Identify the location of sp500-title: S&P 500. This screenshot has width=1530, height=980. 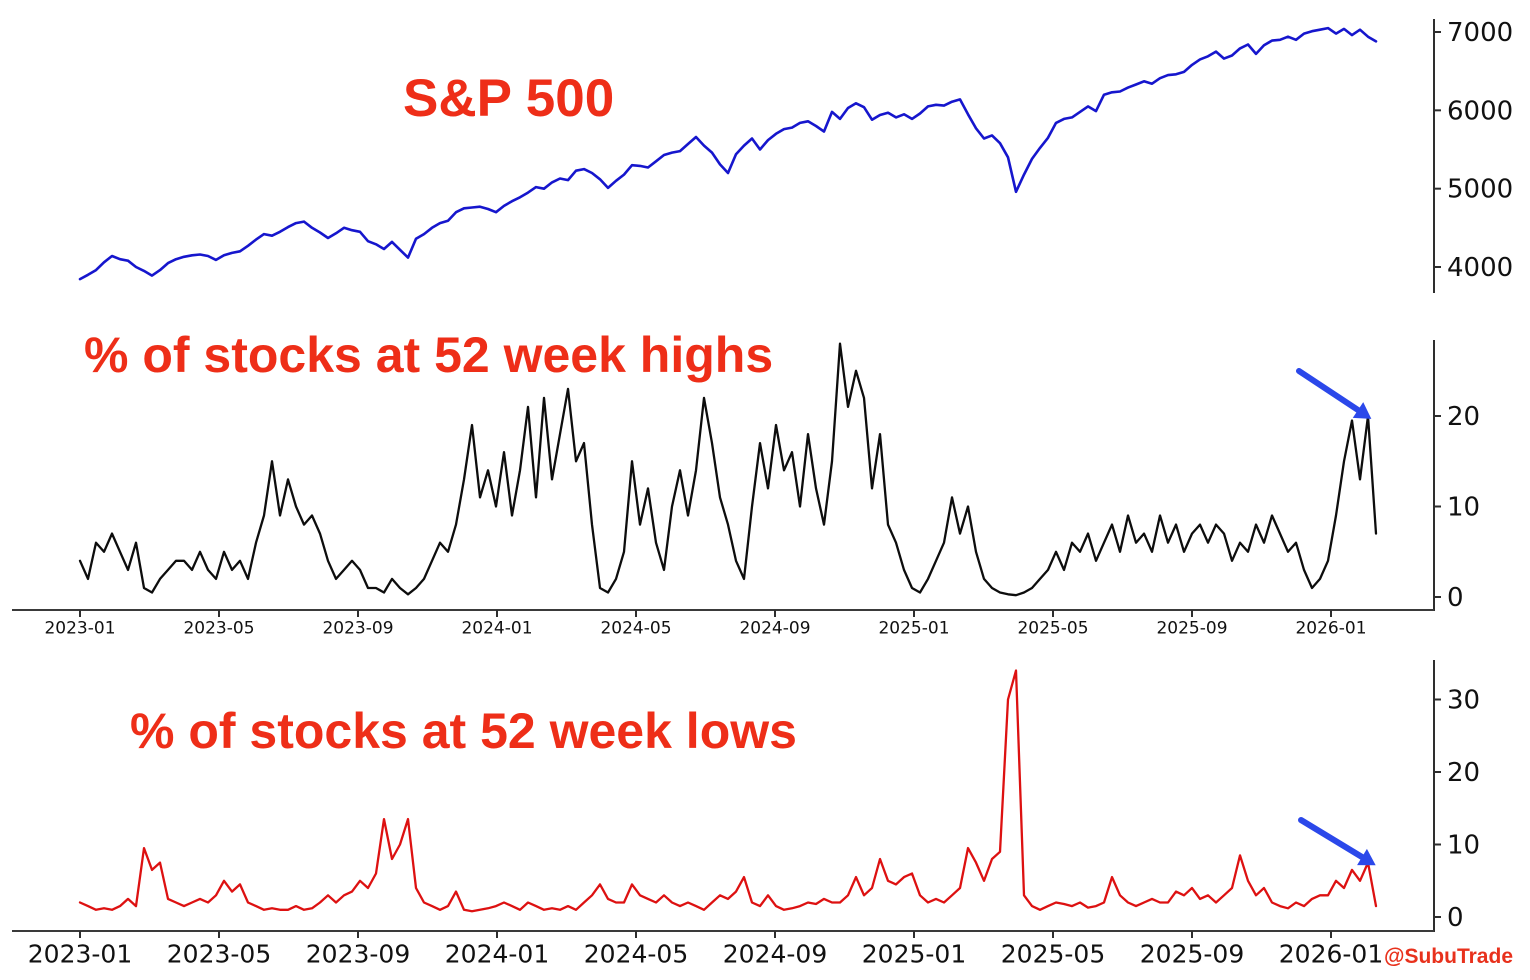
(509, 98).